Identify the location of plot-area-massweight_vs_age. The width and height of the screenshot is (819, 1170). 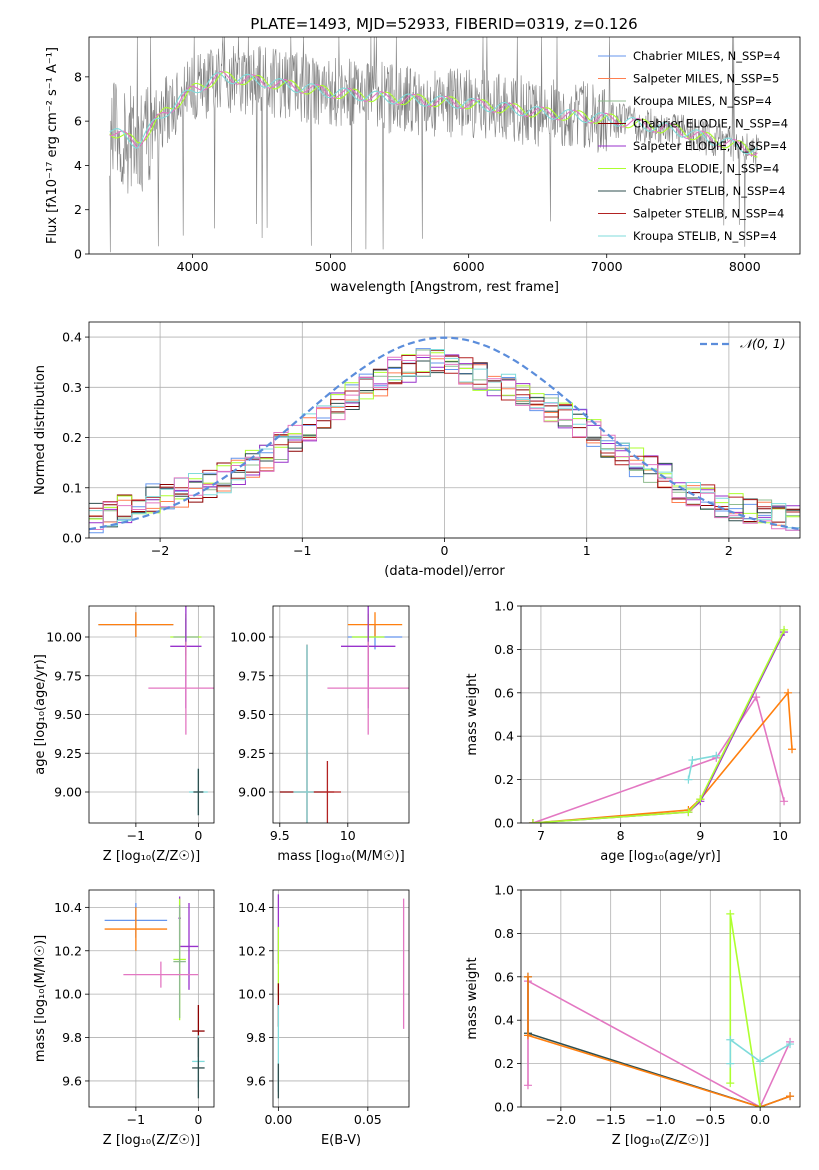
(662, 724).